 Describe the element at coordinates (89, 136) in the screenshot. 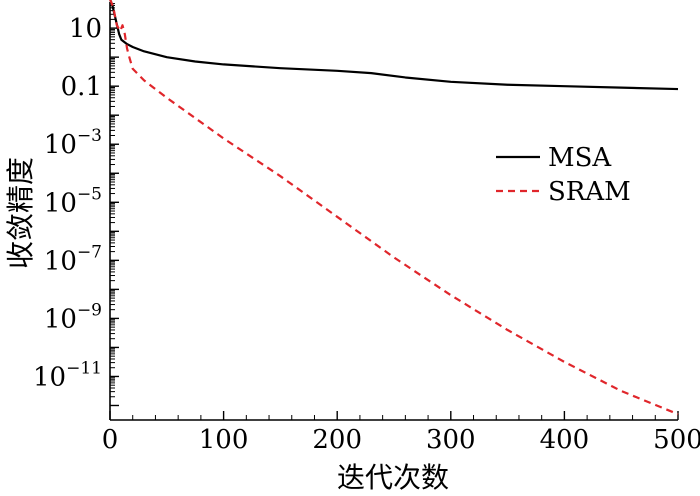

I see `y-tick-exponent: −3` at that location.